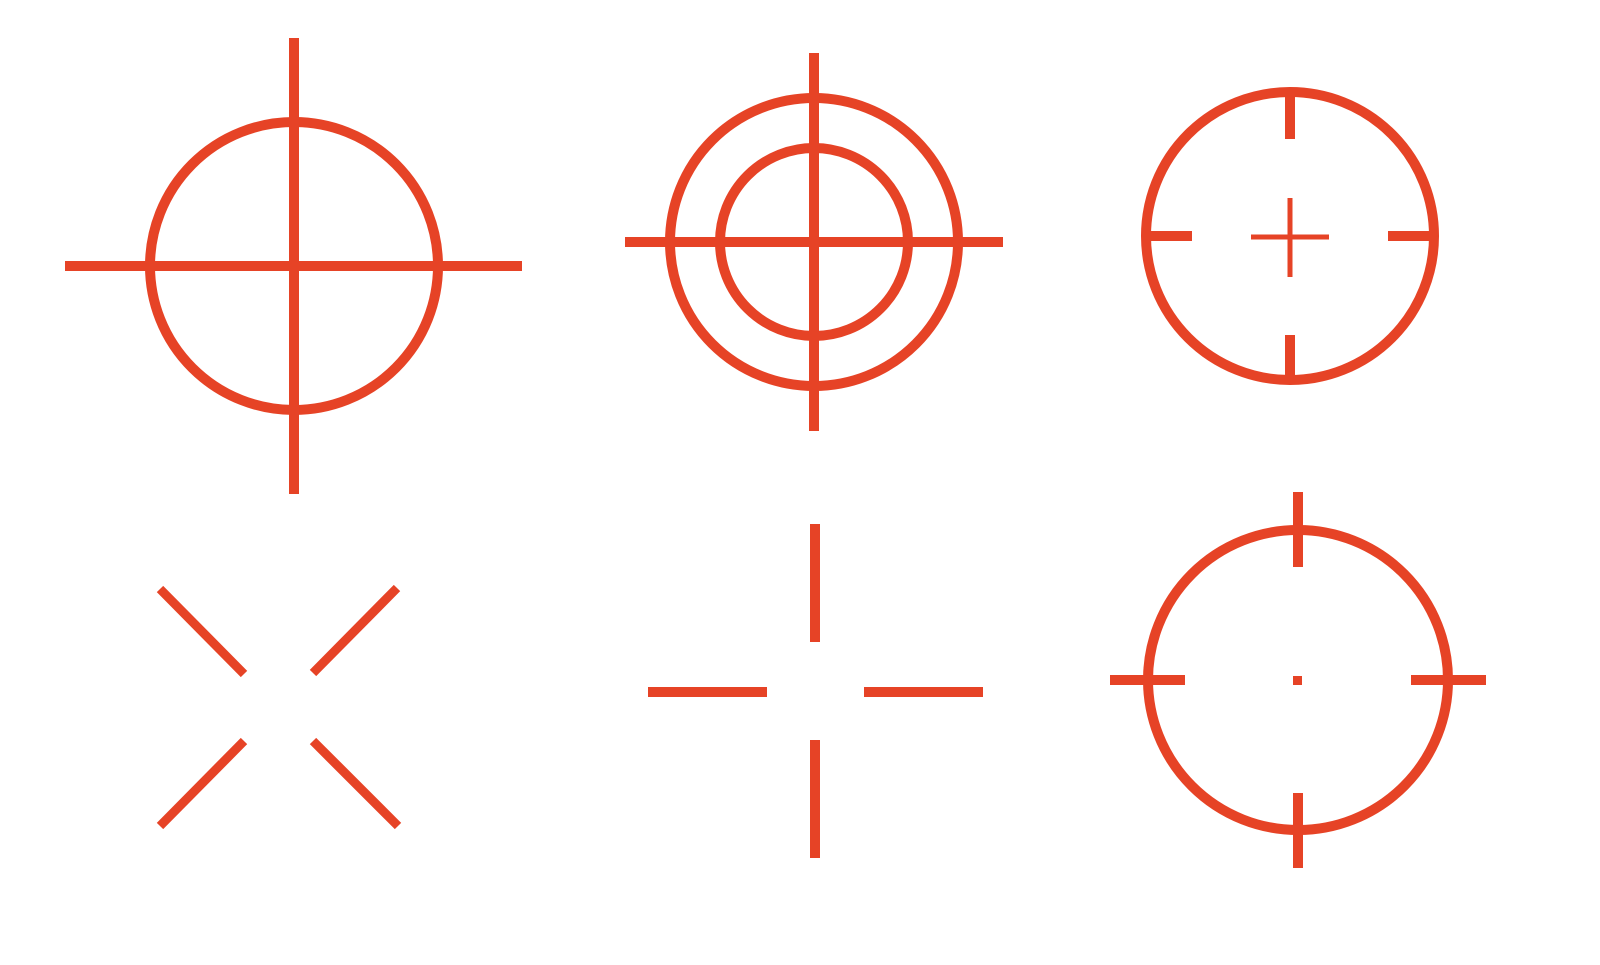 This screenshot has height=965, width=1600. What do you see at coordinates (814, 242) in the screenshot?
I see `crosshair-double-circle-icon` at bounding box center [814, 242].